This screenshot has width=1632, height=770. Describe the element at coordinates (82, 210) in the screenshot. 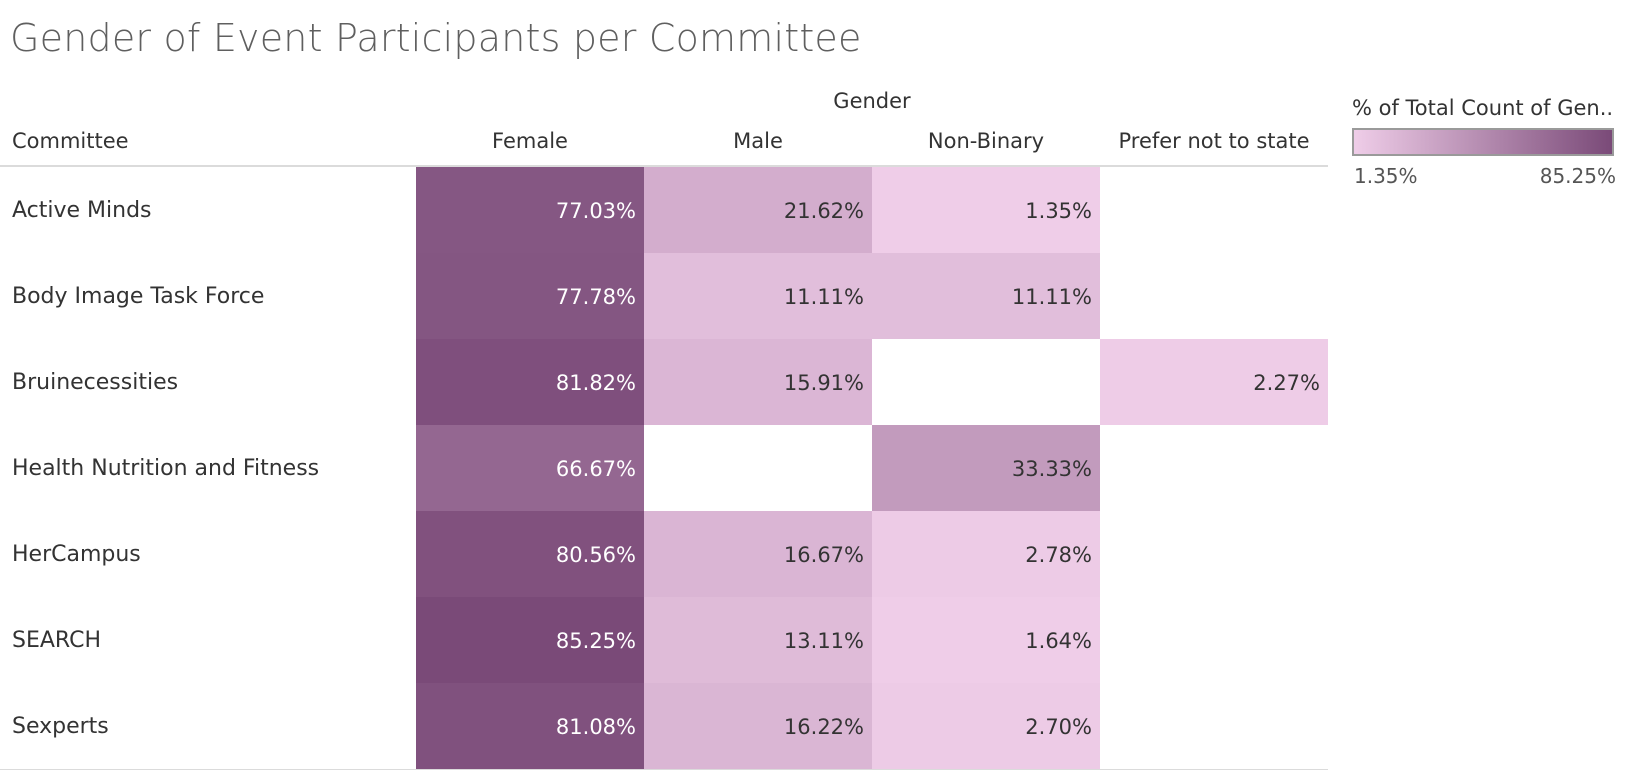

I see `row-label: Active Minds` at that location.